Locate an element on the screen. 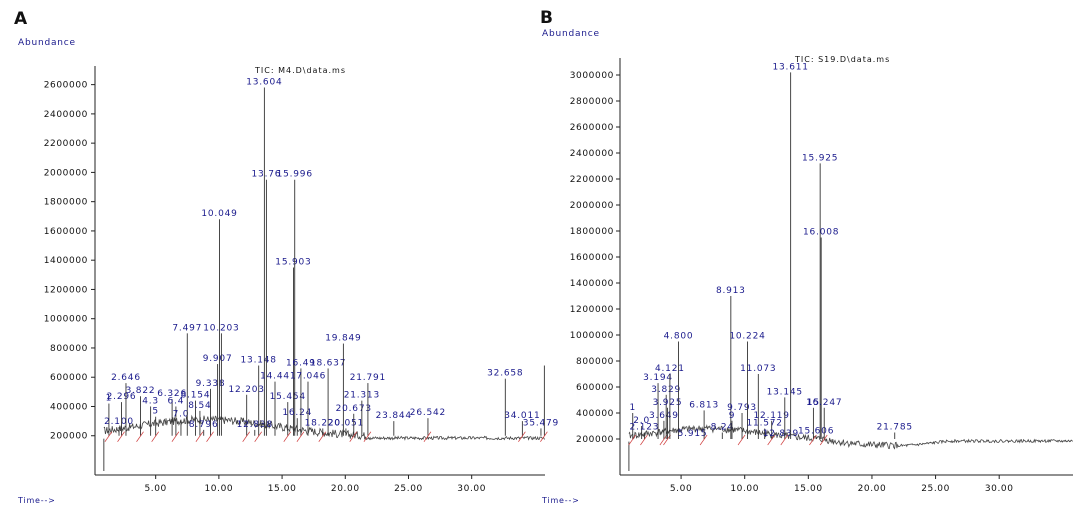  peak-label: 16.24 is located at coordinates (297, 413).